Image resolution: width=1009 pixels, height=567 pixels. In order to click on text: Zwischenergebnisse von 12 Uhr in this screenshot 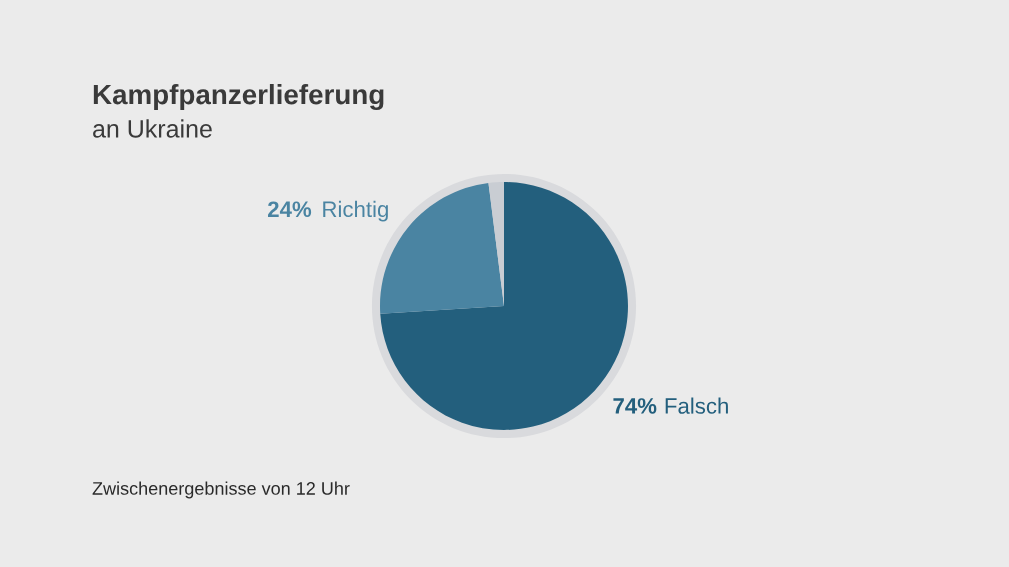, I will do `click(221, 490)`.